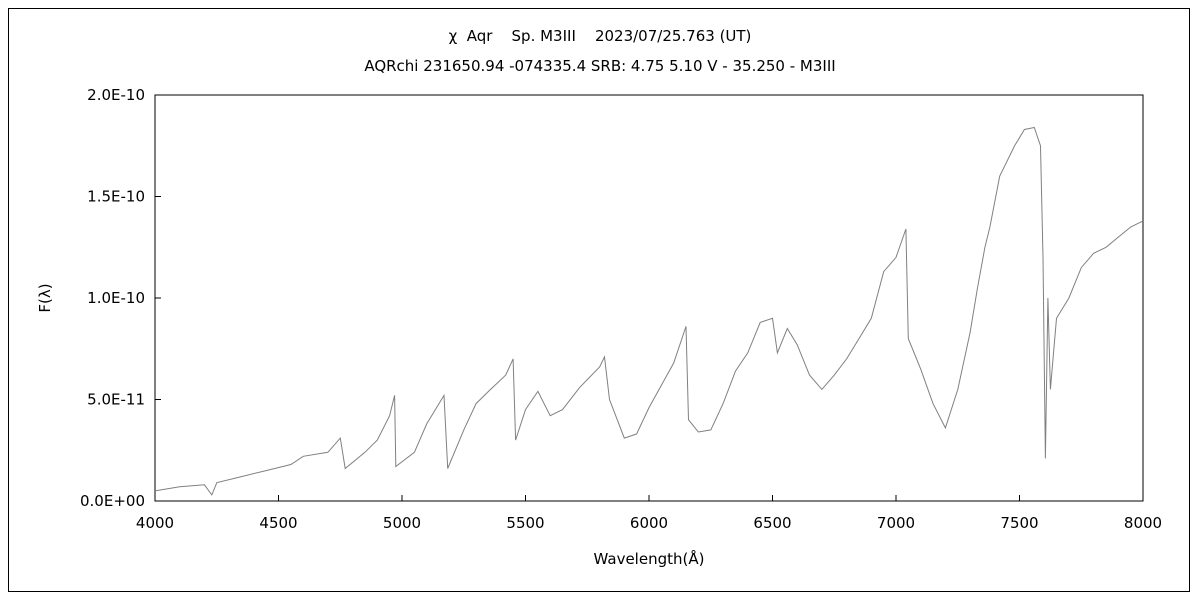 The height and width of the screenshot is (600, 1200). I want to click on y-tick-label: 1.0E-10, so click(116, 298).